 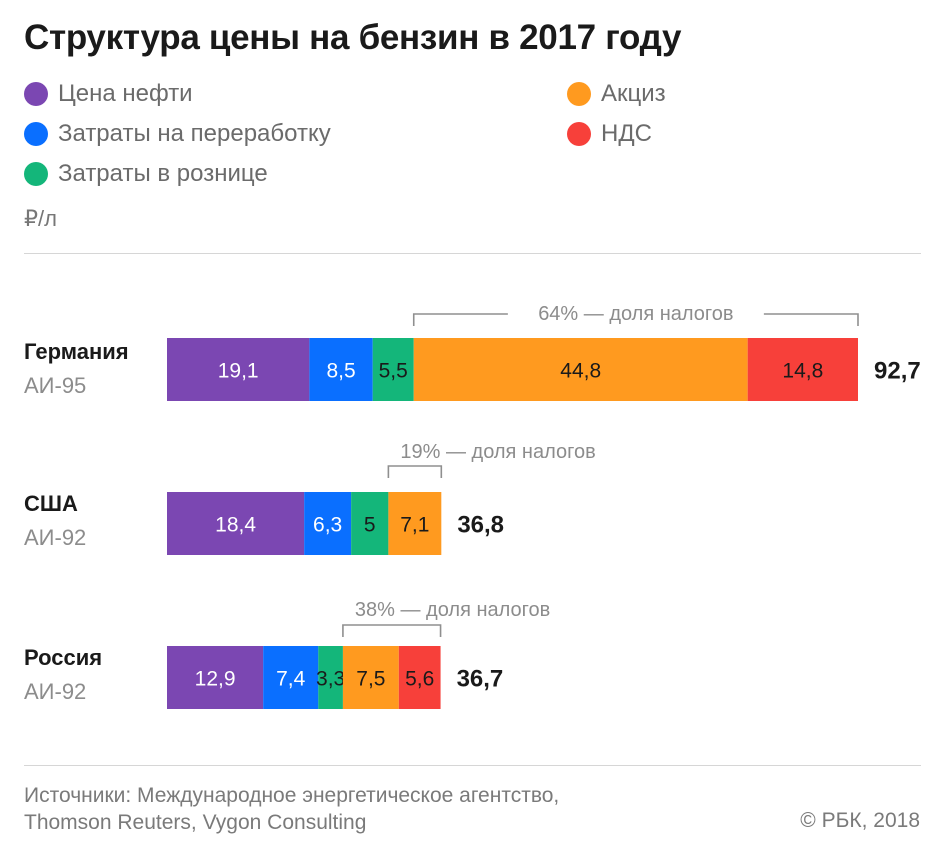 I want to click on data-label: 12,9, so click(x=215, y=679).